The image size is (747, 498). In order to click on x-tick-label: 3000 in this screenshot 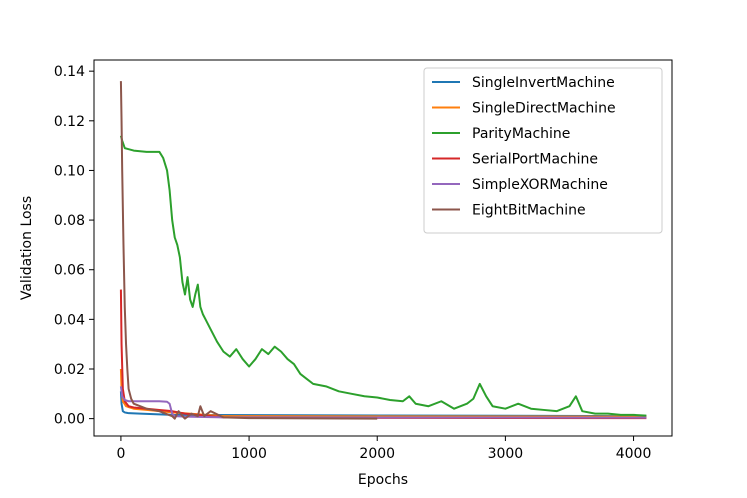, I will do `click(506, 454)`.